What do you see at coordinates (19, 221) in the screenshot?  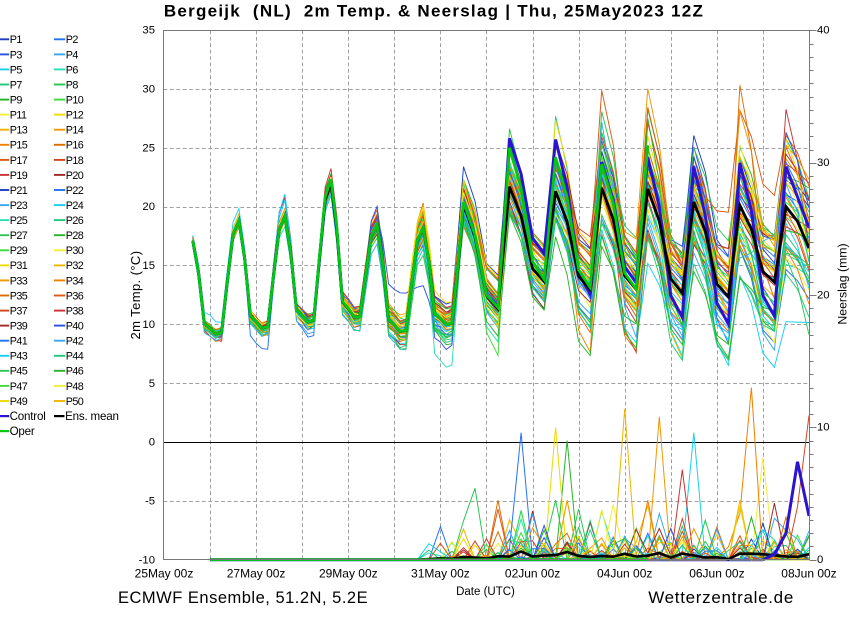 I see `svg-text: P25` at bounding box center [19, 221].